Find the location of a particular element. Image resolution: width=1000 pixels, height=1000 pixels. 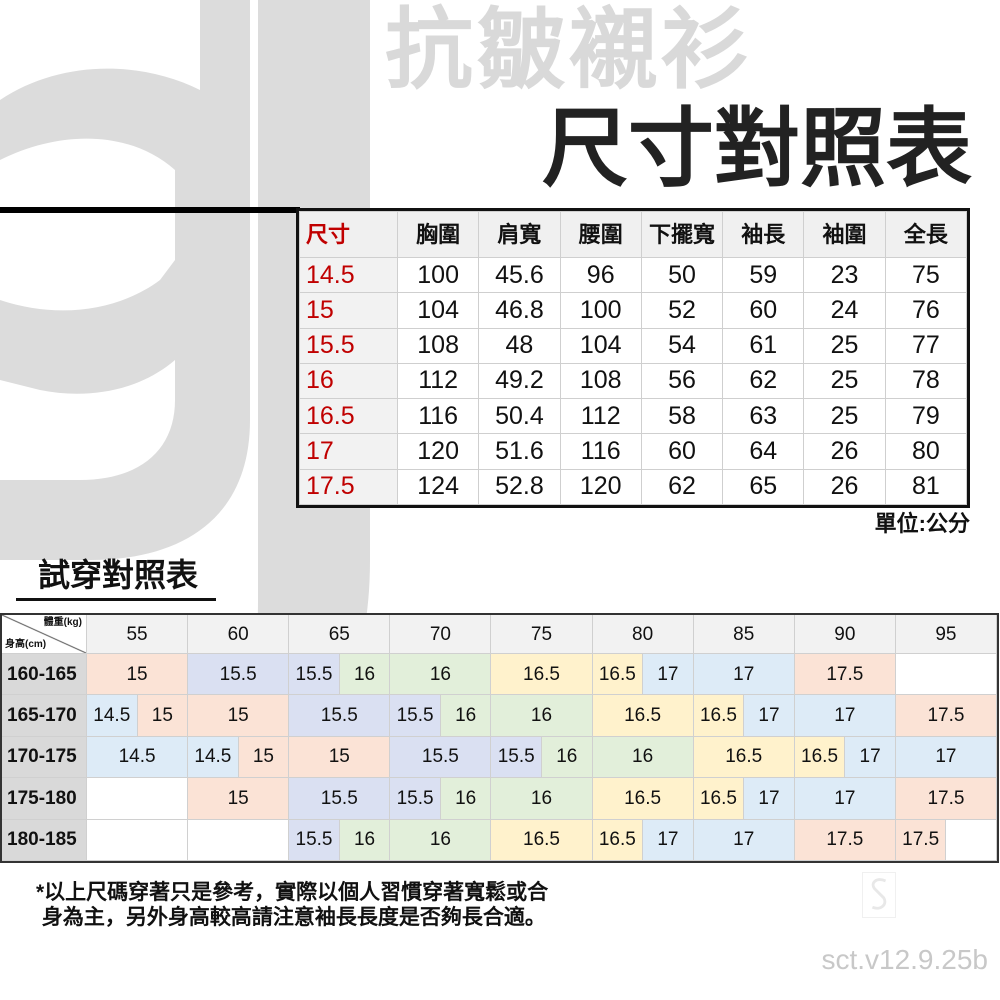

measurement-cell: 46.8 is located at coordinates (519, 310).